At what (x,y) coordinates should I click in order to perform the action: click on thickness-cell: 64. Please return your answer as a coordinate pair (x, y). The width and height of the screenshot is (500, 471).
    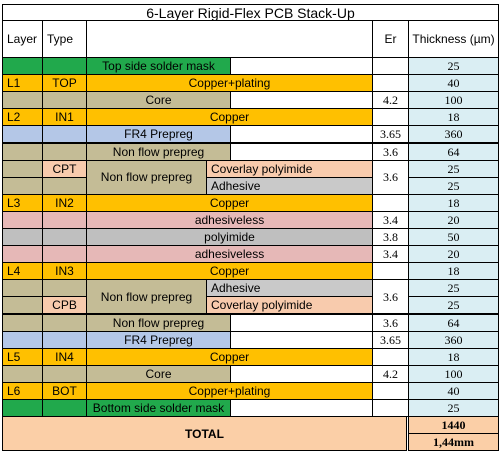
    Looking at the image, I should click on (453, 322).